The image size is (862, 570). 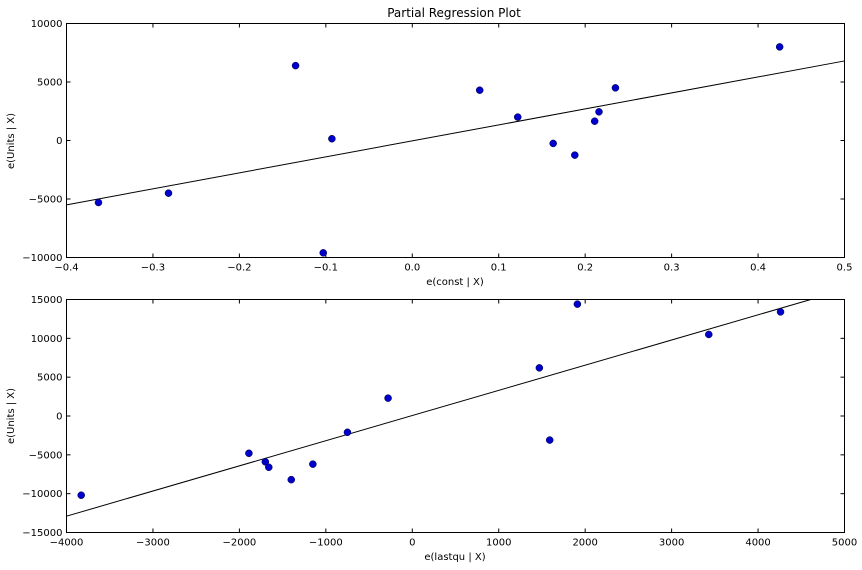 What do you see at coordinates (326, 543) in the screenshot?
I see `x-tick-label: −1000` at bounding box center [326, 543].